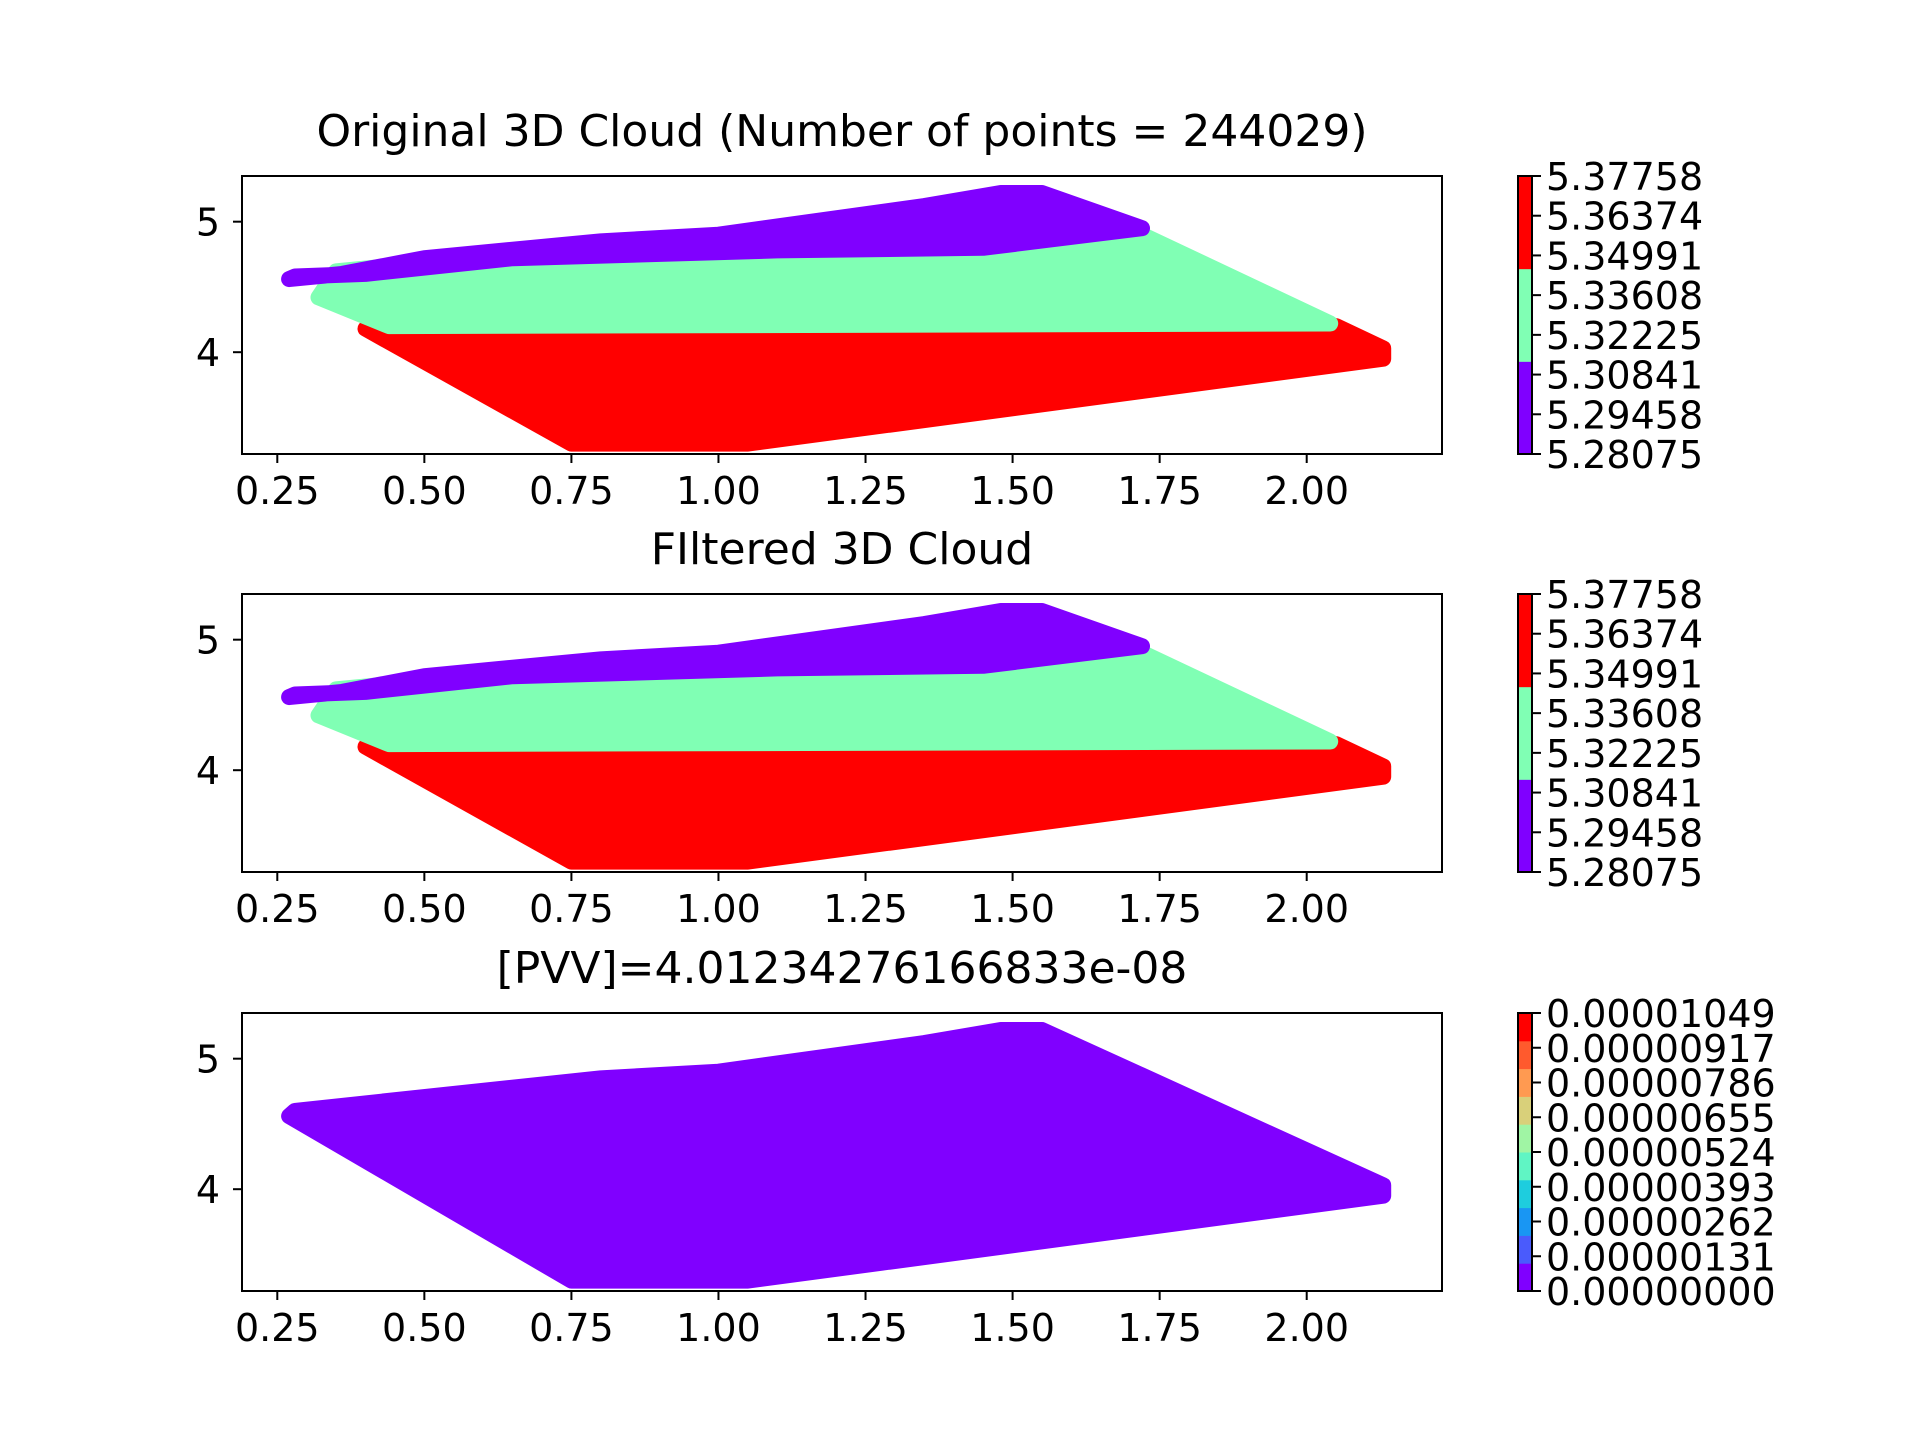  Describe the element at coordinates (1661, 1188) in the screenshot. I see `colorbar-tick-label: 0.00000393` at that location.